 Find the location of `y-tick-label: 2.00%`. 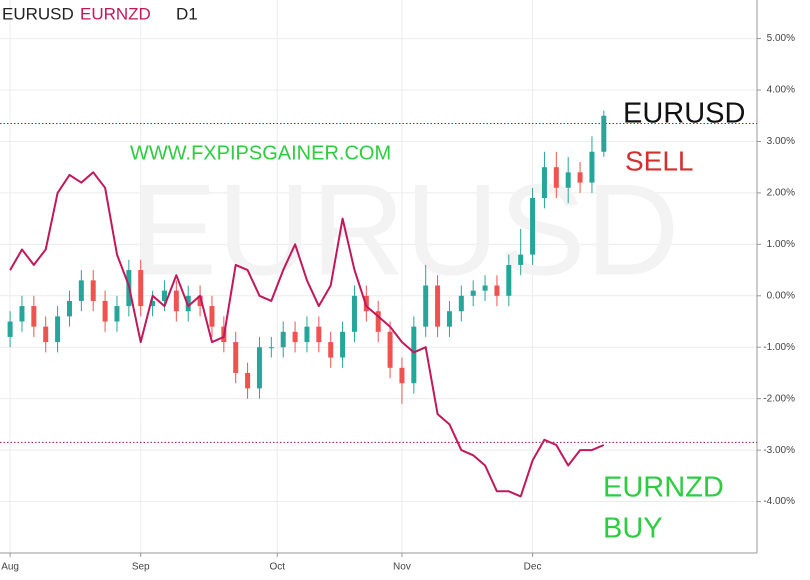

y-tick-label: 2.00% is located at coordinates (781, 193).